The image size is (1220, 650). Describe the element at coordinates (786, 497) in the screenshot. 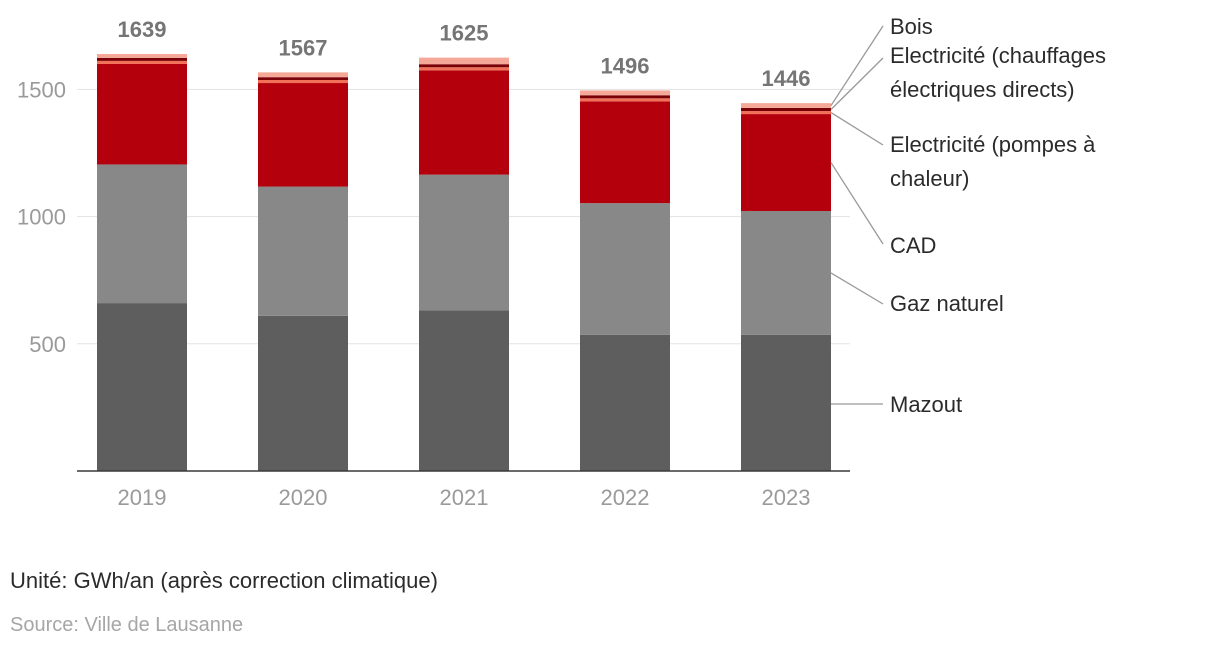

I see `x-tick-label: 2023` at that location.